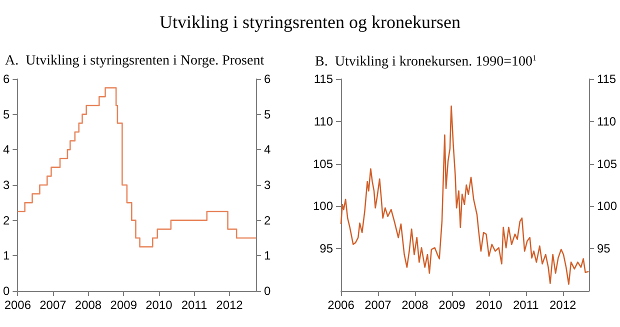  I want to click on y2-tick-label: 95, so click(603, 249).